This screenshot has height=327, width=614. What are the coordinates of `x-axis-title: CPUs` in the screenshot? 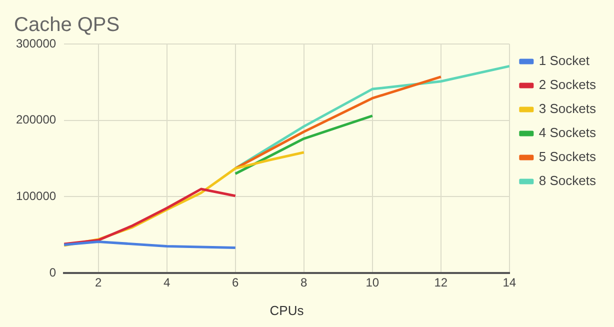 It's located at (287, 310).